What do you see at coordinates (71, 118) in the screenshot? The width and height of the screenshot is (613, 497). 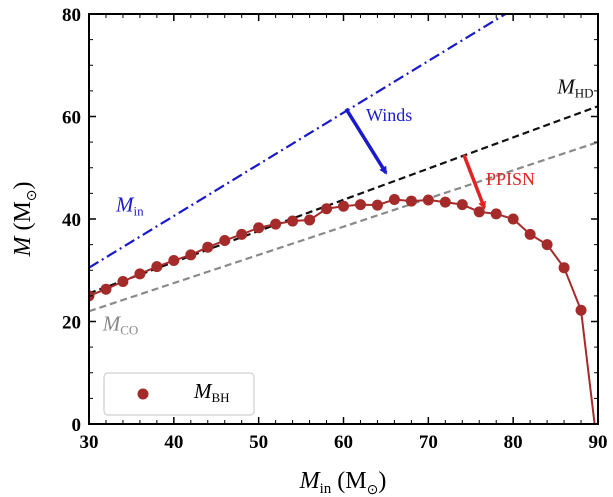 I see `y-tick-label: 60` at bounding box center [71, 118].